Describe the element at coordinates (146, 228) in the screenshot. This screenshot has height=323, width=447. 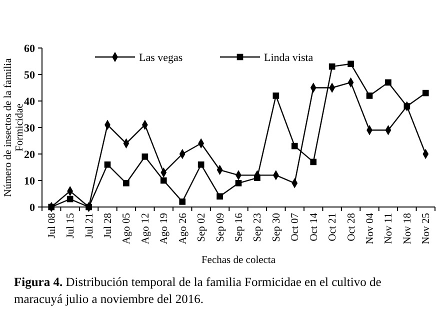
I see `x-tick-label: Ago 12` at that location.